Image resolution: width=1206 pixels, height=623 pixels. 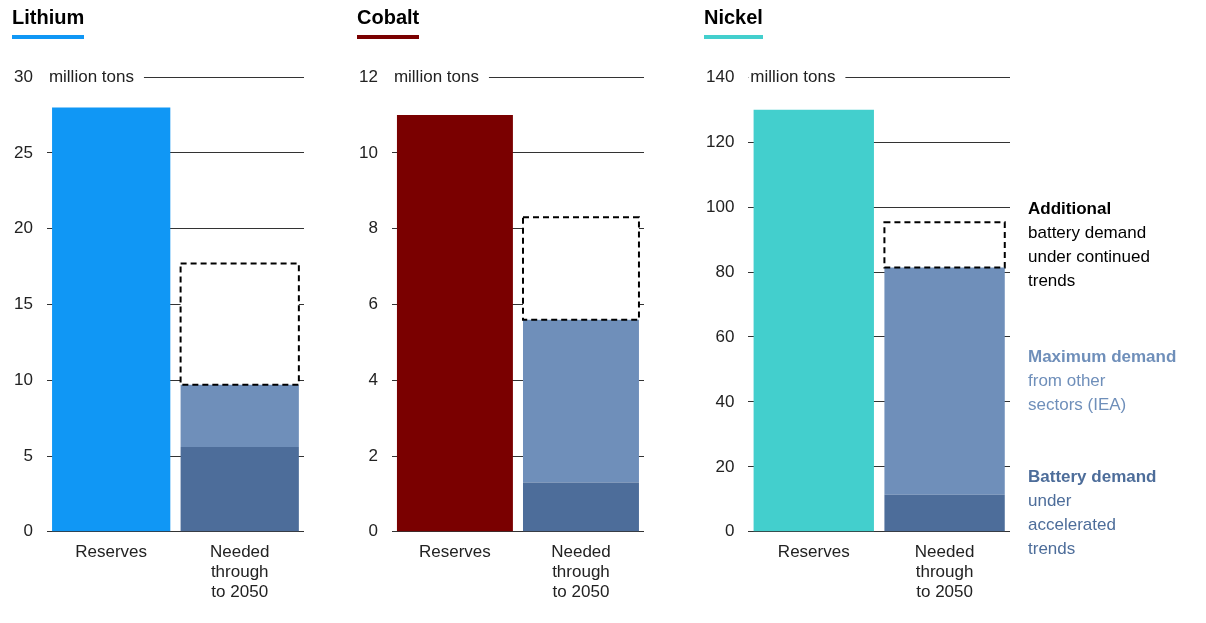 I want to click on chart-title: Lithium, so click(x=48, y=22).